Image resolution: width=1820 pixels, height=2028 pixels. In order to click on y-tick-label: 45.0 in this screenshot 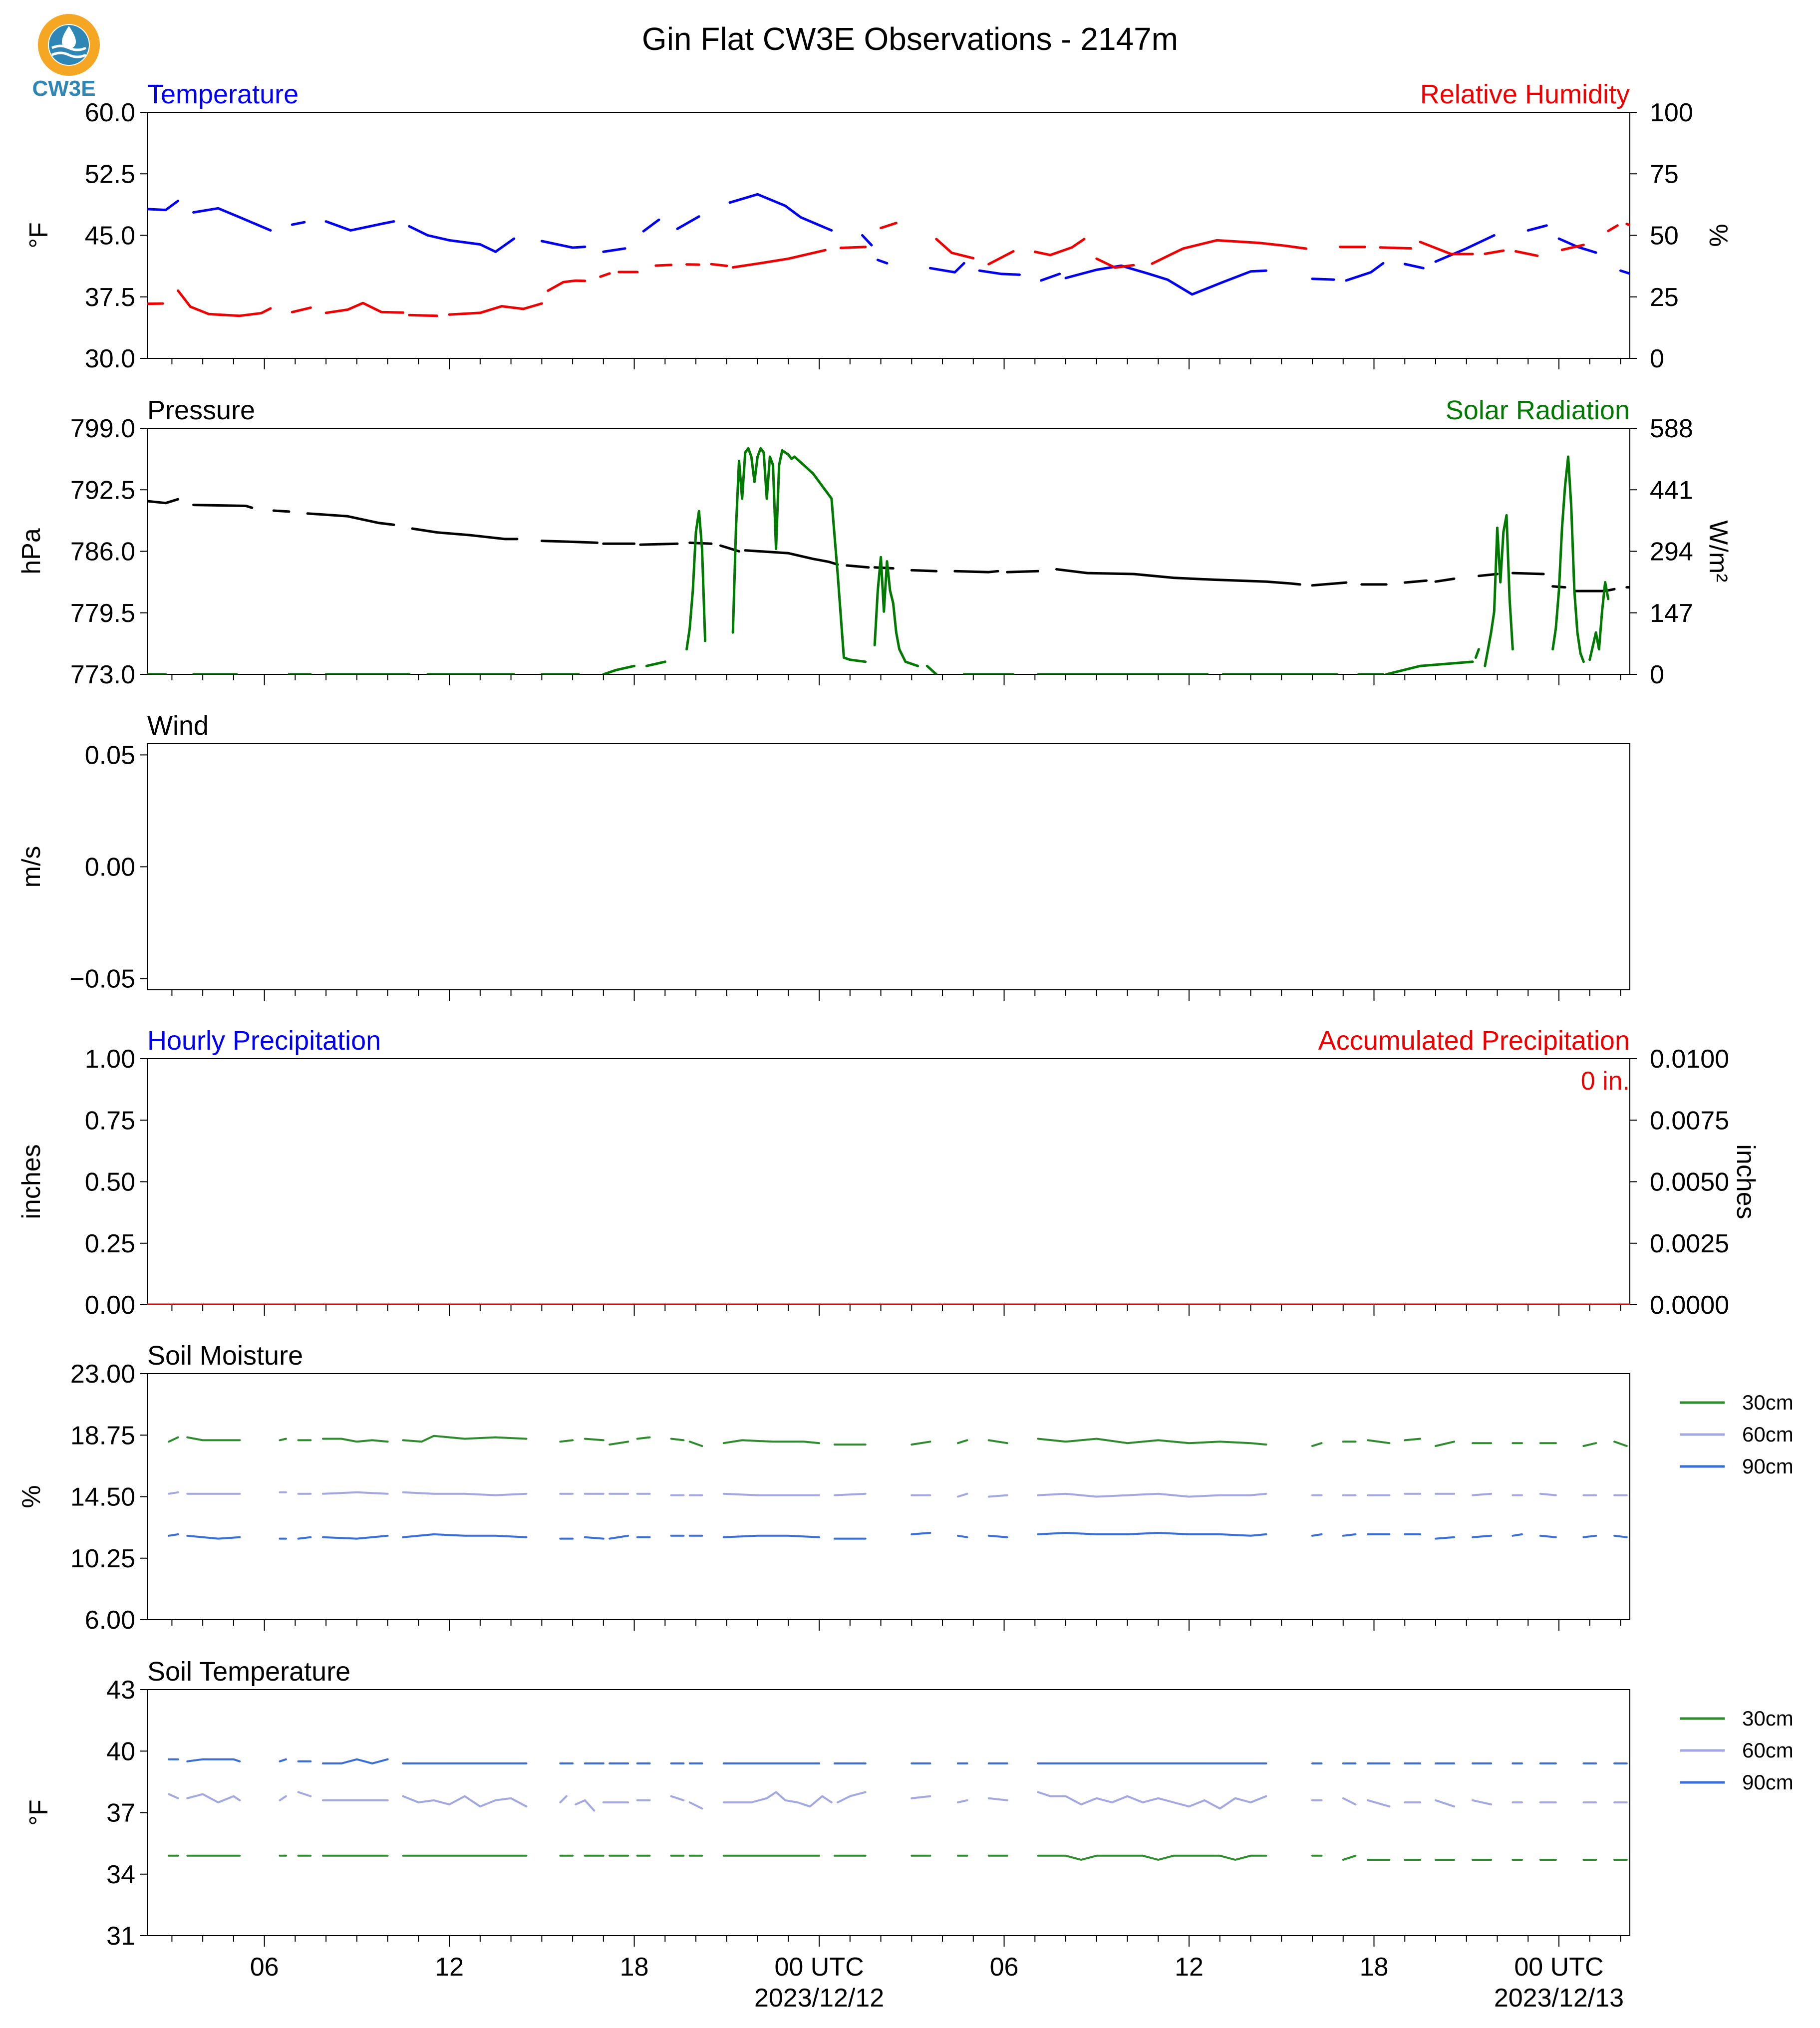, I will do `click(110, 236)`.